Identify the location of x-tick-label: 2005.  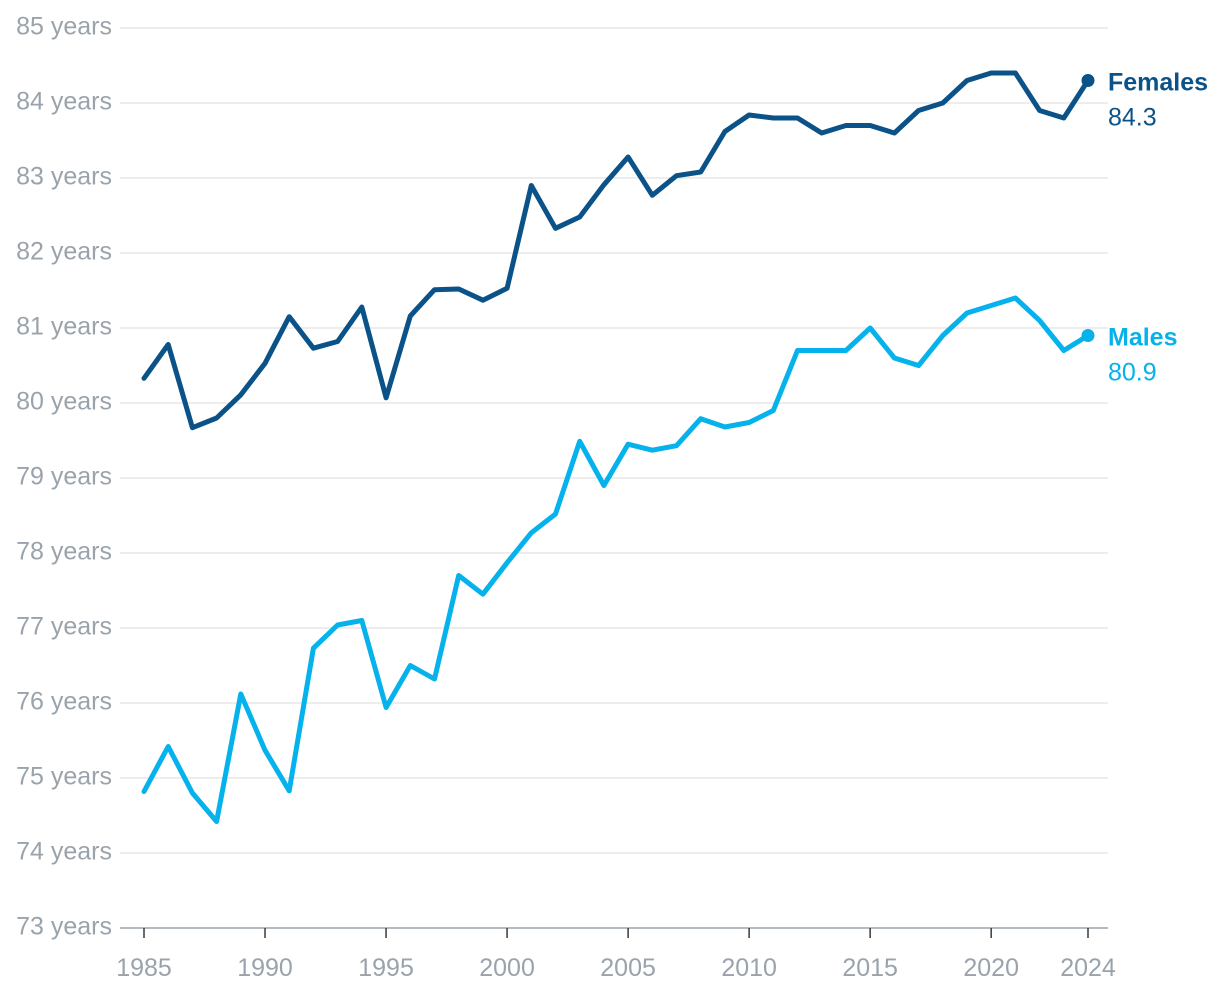
(628, 968).